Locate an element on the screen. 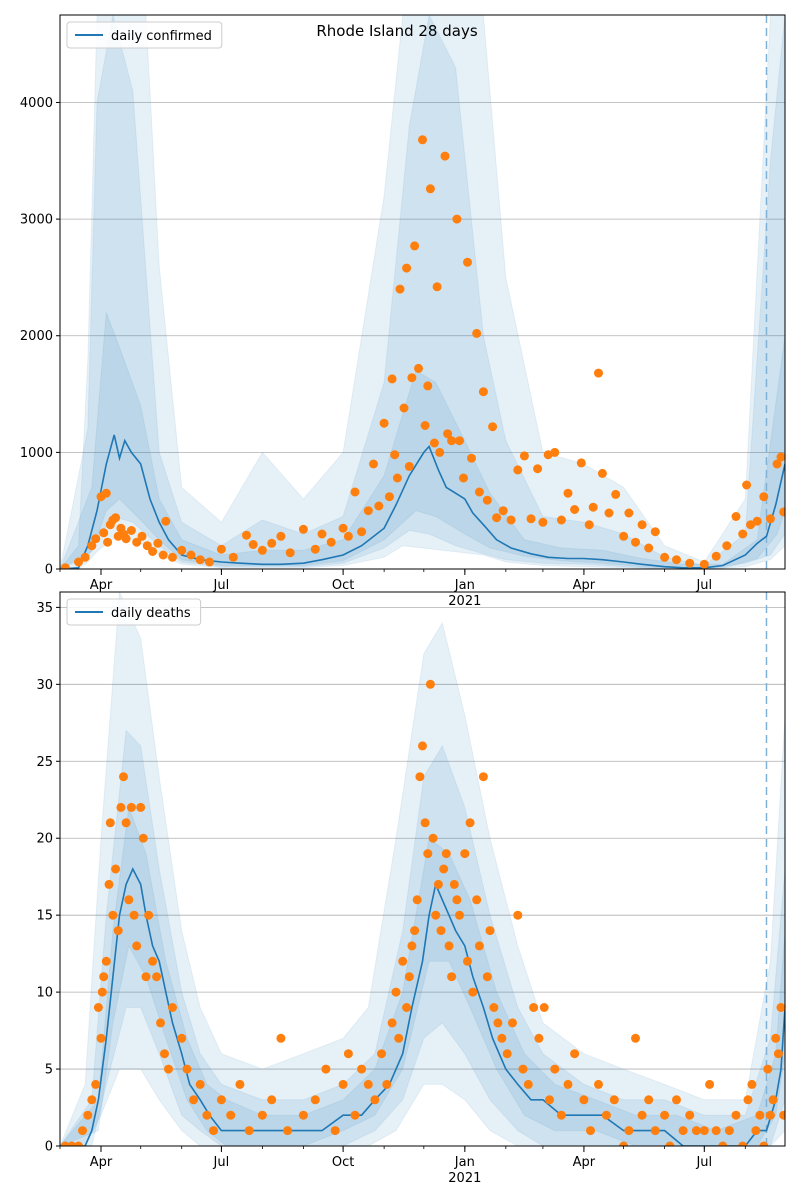  y-tick-label: 25 is located at coordinates (44, 762).